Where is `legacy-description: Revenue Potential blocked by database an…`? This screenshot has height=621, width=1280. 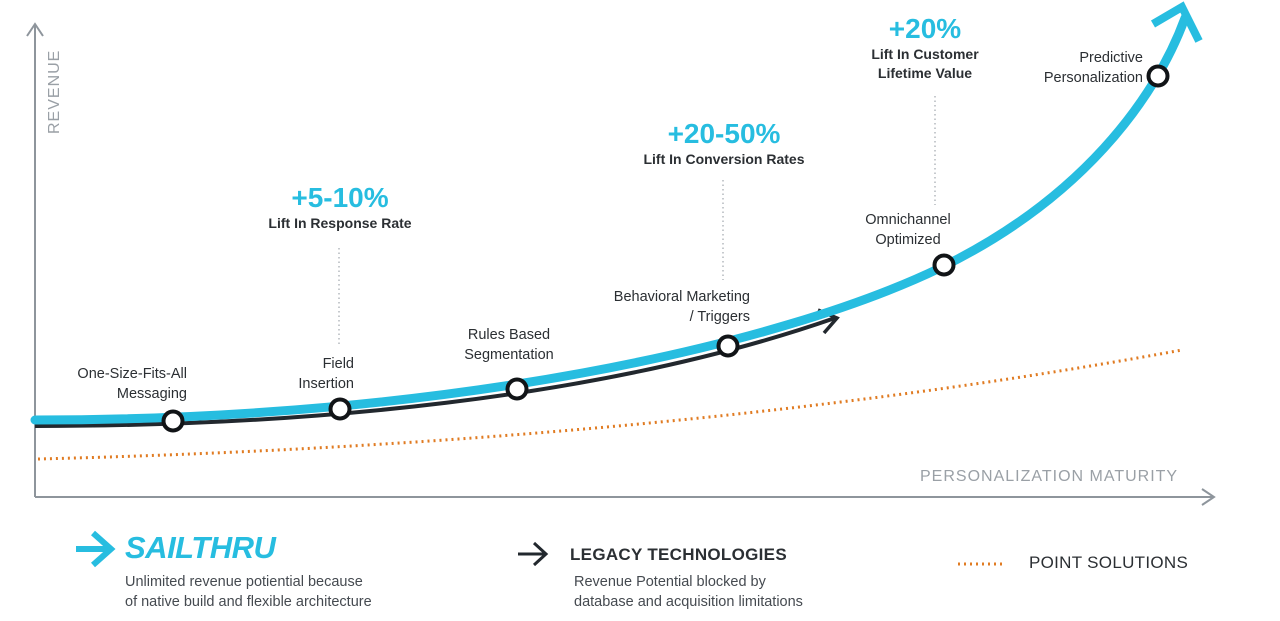
legacy-description: Revenue Potential blocked by database an… is located at coordinates (688, 592).